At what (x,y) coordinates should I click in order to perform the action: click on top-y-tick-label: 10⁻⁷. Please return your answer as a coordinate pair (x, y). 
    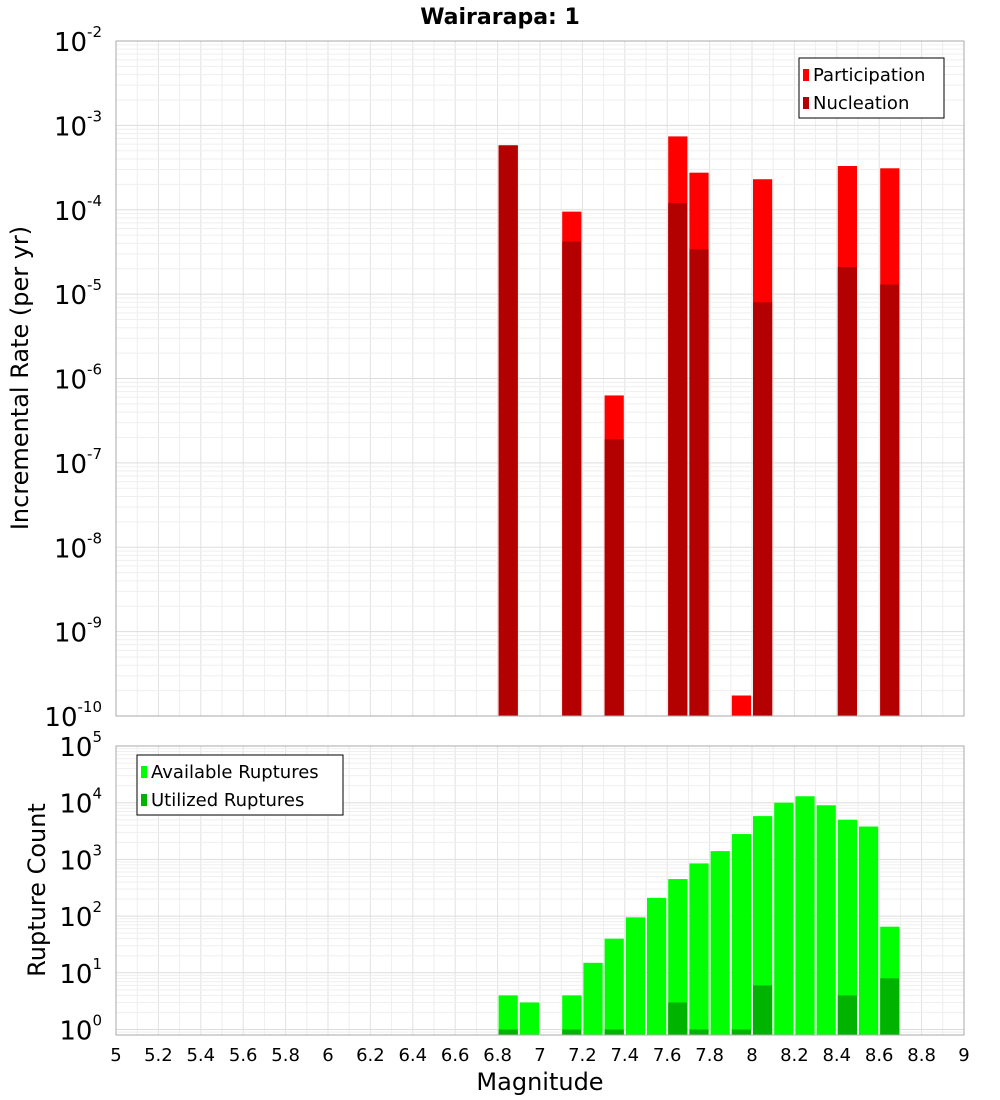
    Looking at the image, I should click on (78, 462).